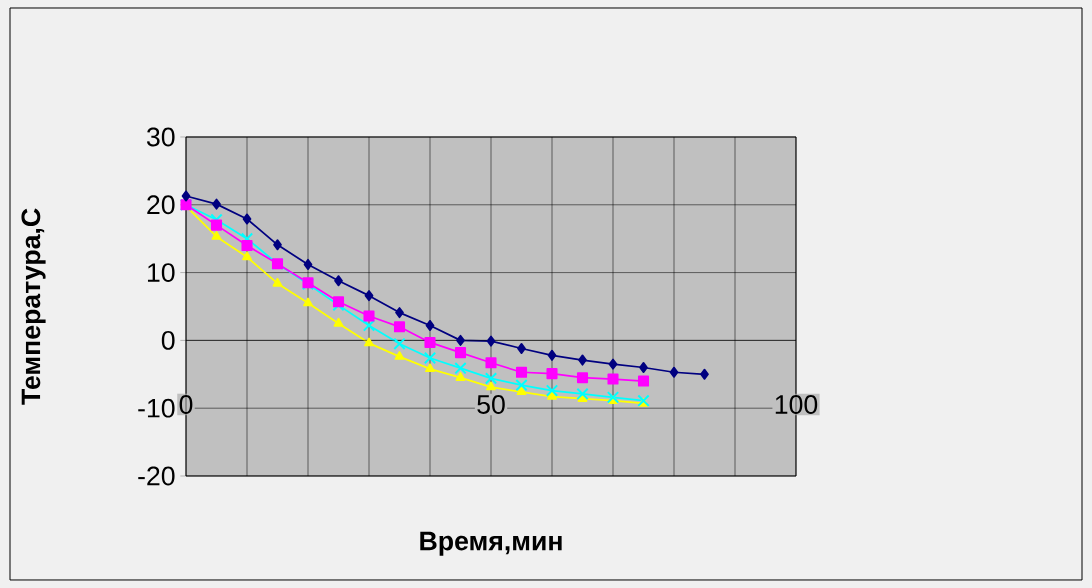 The image size is (1092, 588). What do you see at coordinates (491, 543) in the screenshot?
I see `x-axis-title: Время,мин` at bounding box center [491, 543].